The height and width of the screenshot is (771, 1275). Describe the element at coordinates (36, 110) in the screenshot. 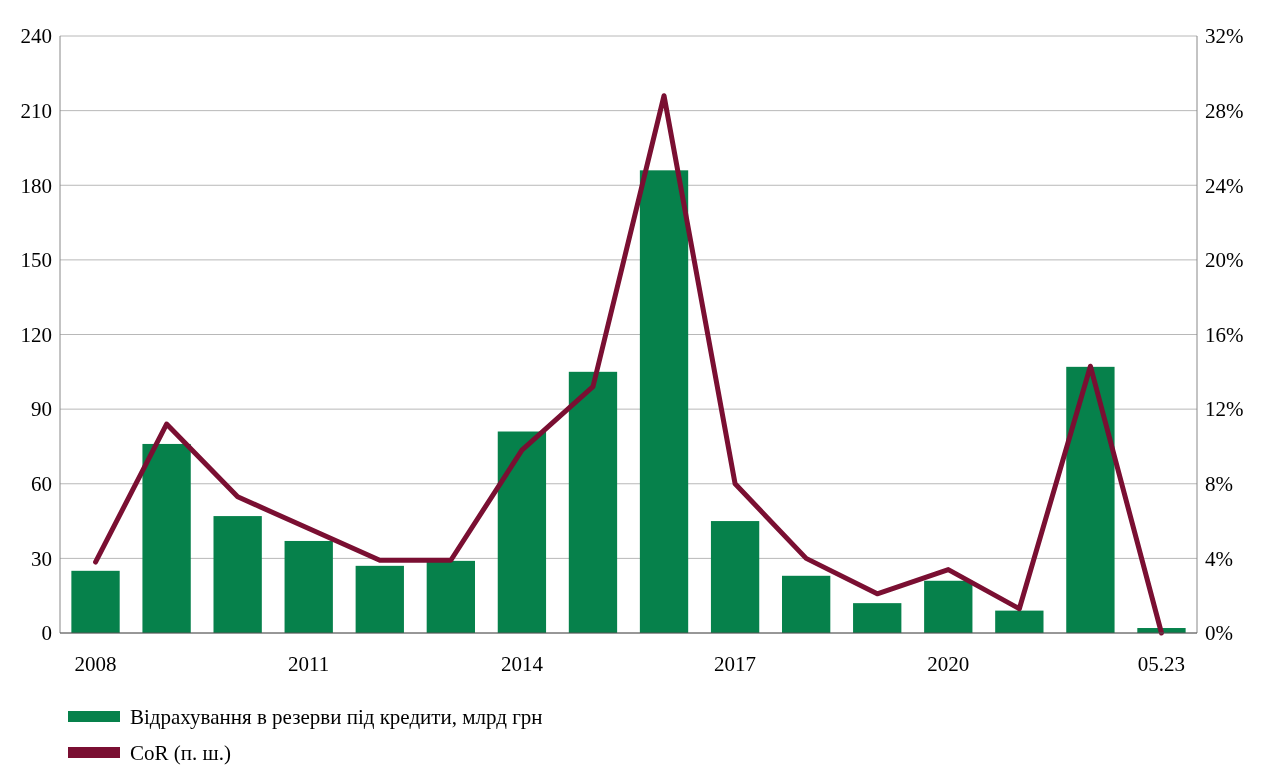

I see `y-tick-label: 210` at that location.